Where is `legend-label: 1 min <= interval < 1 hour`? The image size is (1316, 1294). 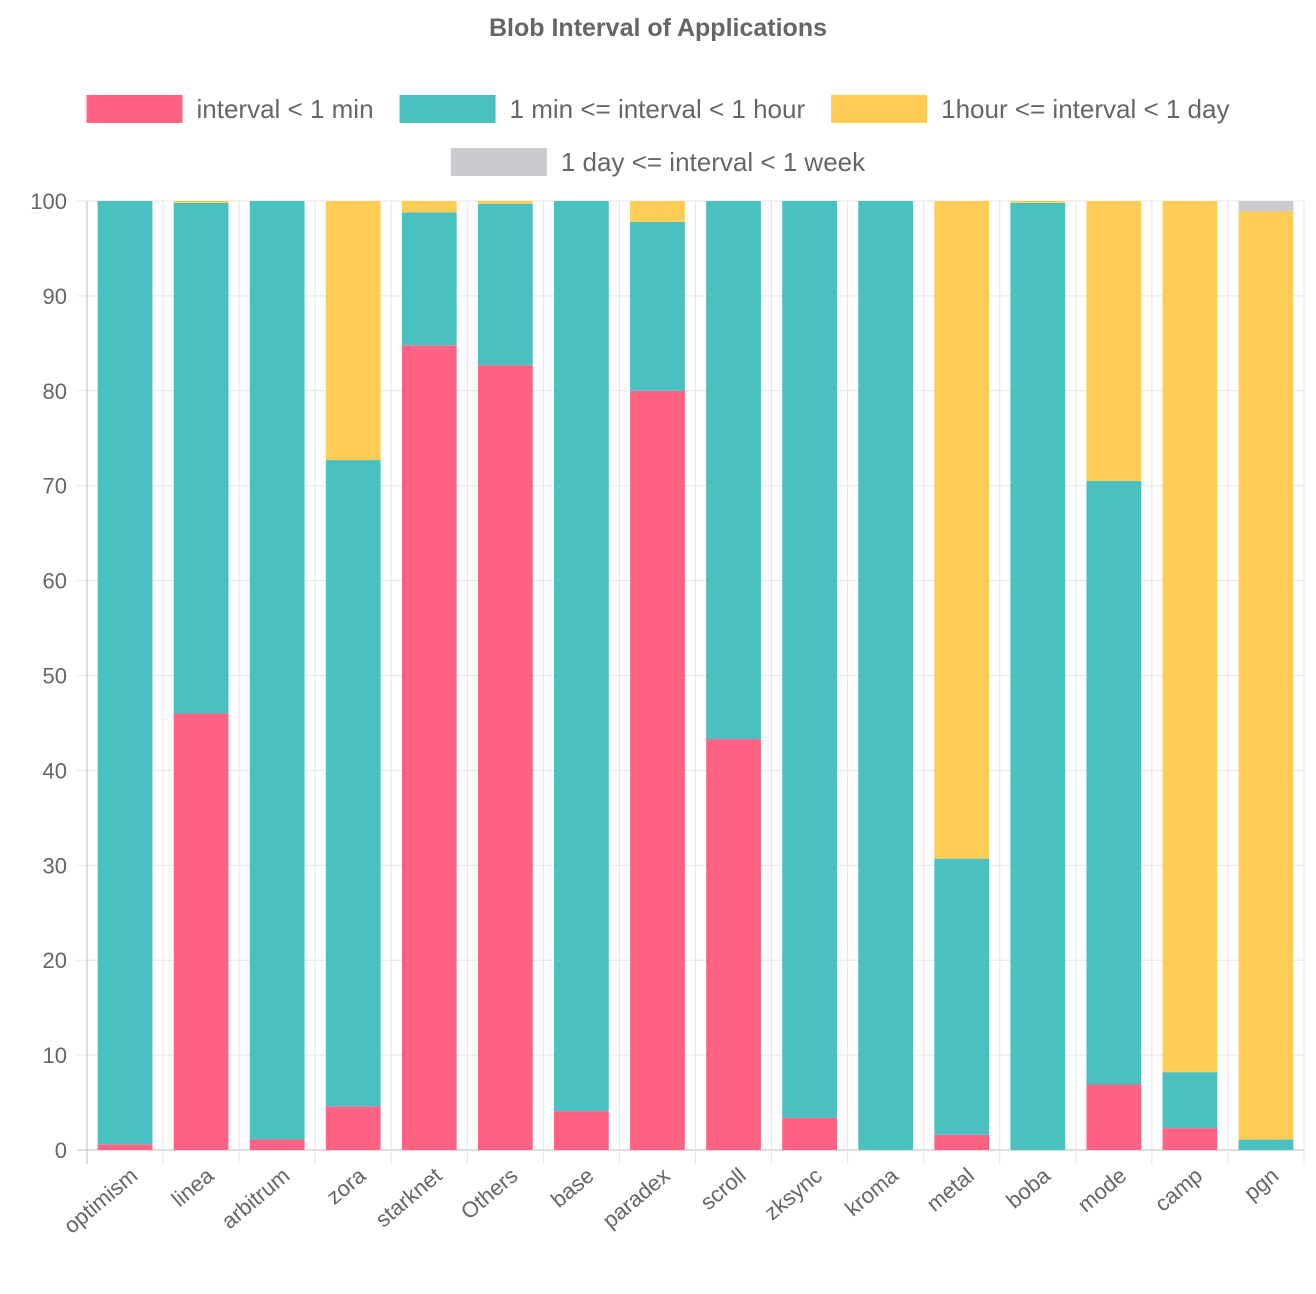 legend-label: 1 min <= interval < 1 hour is located at coordinates (658, 109).